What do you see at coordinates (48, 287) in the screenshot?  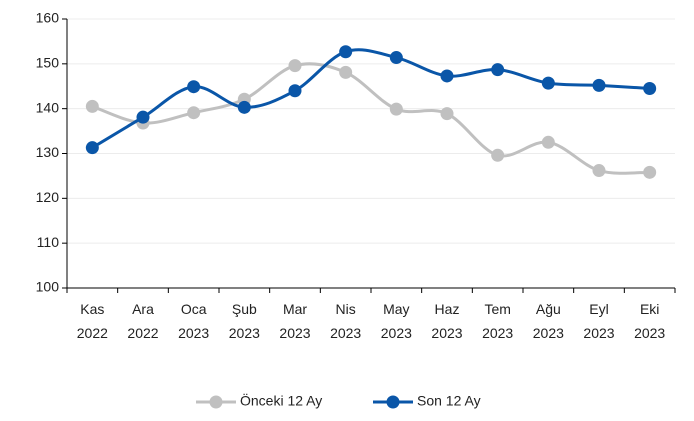 I see `y-tick-label: 100` at bounding box center [48, 287].